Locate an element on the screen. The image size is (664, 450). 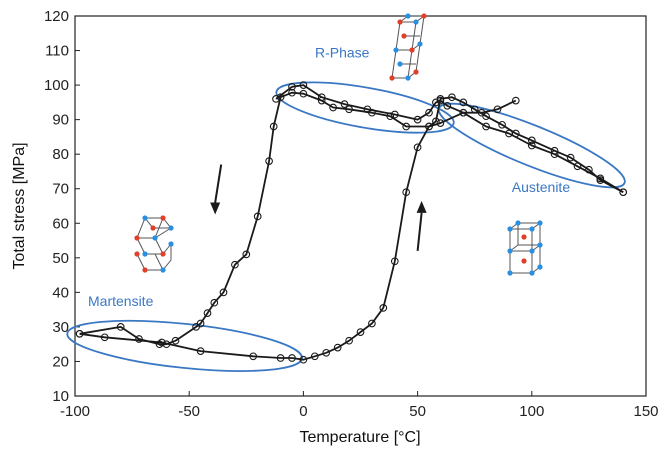
x-tick-label: -100 is located at coordinates (75, 411).